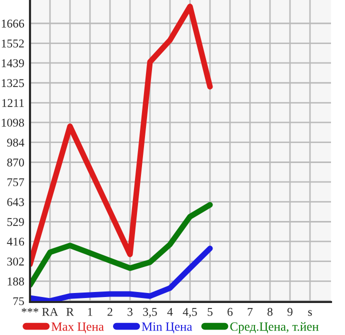  What do you see at coordinates (70, 312) in the screenshot?
I see `x-tick-label: R` at bounding box center [70, 312].